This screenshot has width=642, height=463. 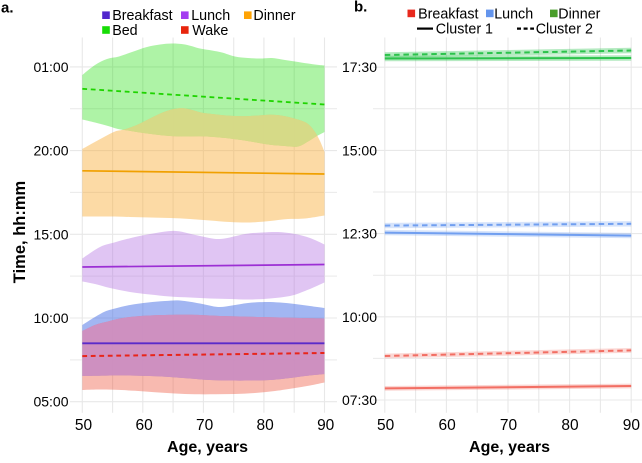 What do you see at coordinates (7, 8) in the screenshot?
I see `svg-text: a.` at bounding box center [7, 8].